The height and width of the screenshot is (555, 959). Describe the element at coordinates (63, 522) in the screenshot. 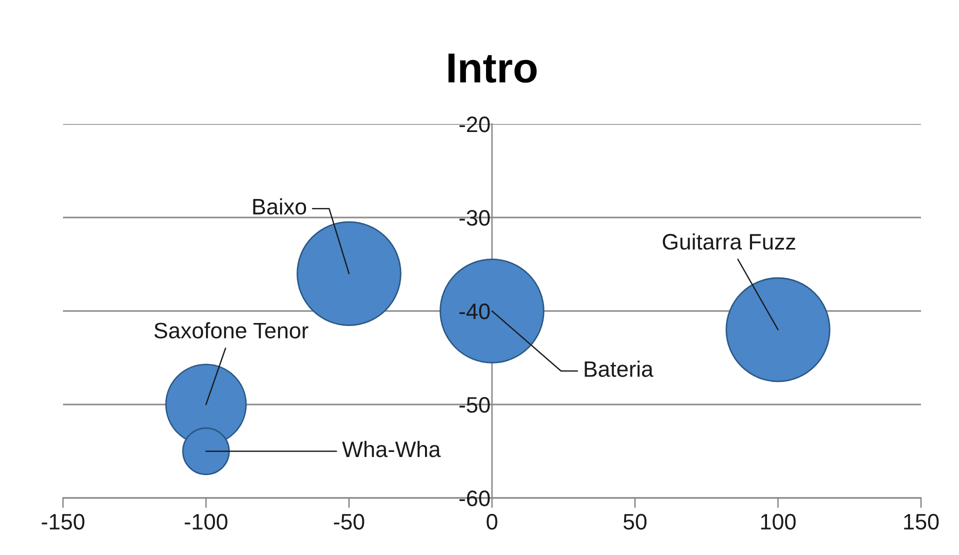

I see `x-tick-label: -150` at that location.